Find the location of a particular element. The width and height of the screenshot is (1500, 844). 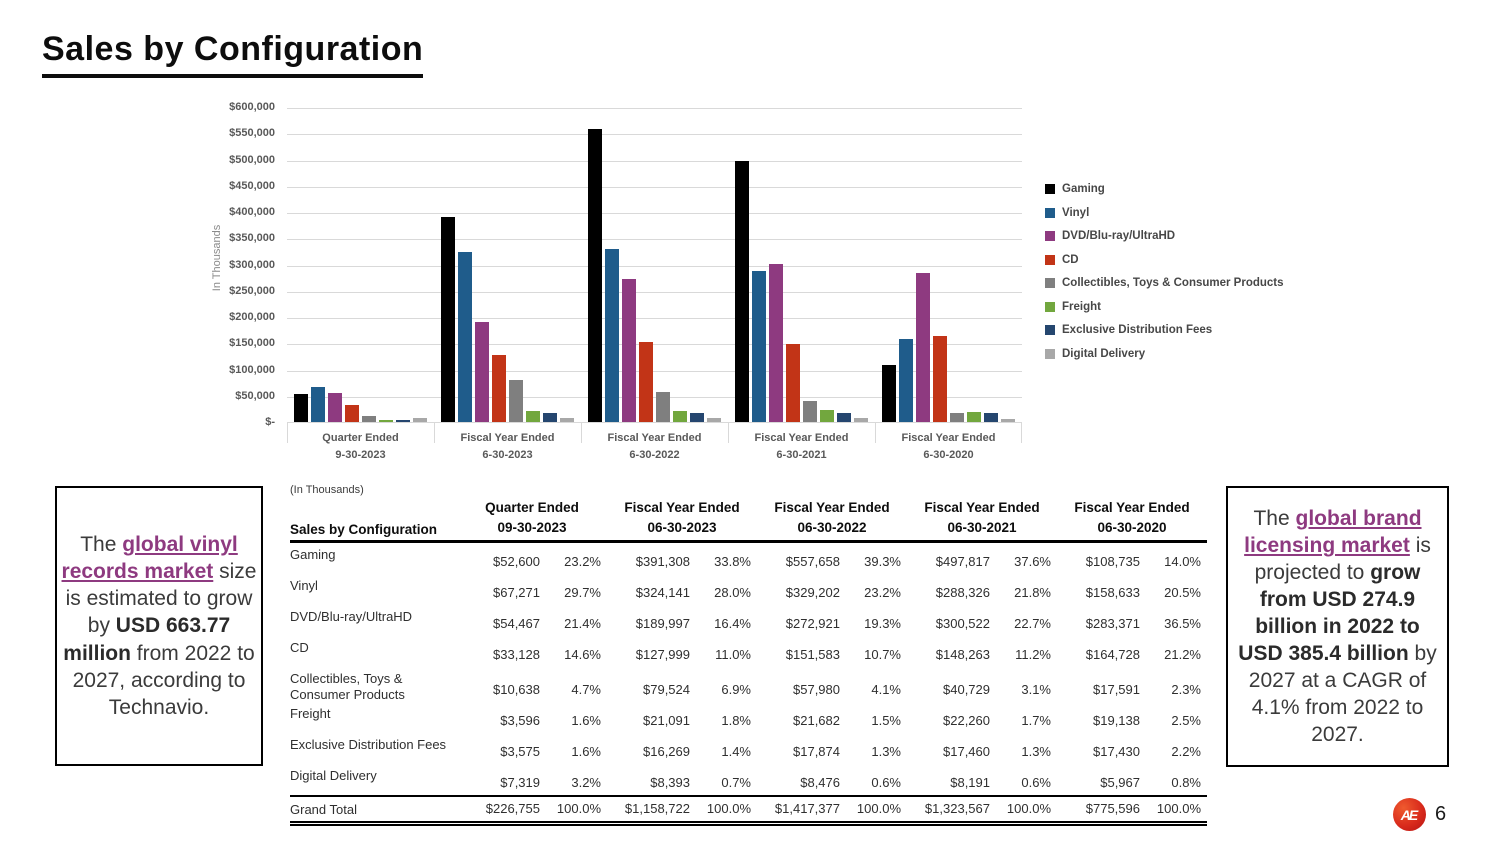

column-header-line2: 06-30-2020 is located at coordinates (1132, 527).